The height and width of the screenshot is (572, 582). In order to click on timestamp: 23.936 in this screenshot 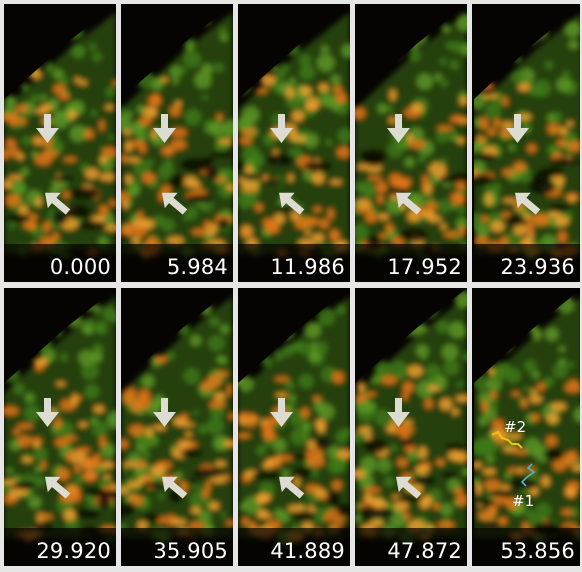, I will do `click(537, 267)`.